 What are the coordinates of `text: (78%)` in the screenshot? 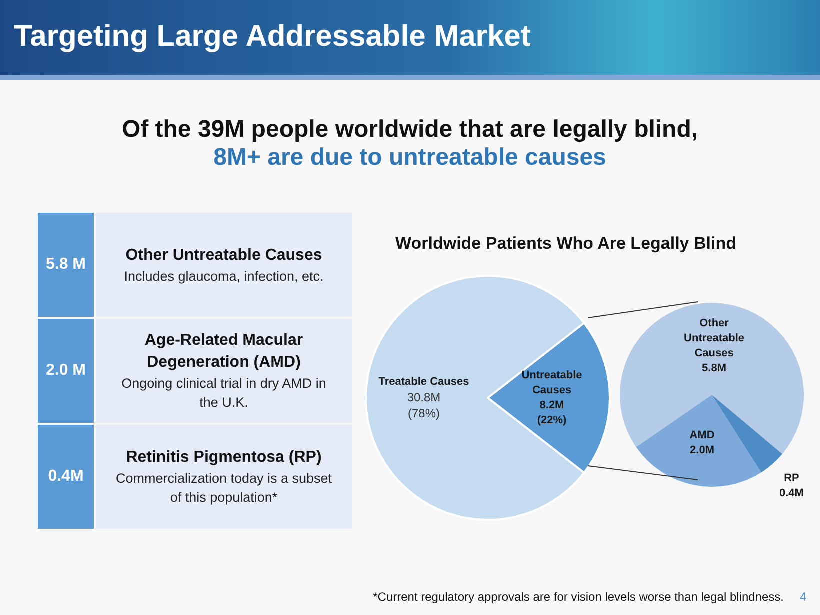 It's located at (424, 413).